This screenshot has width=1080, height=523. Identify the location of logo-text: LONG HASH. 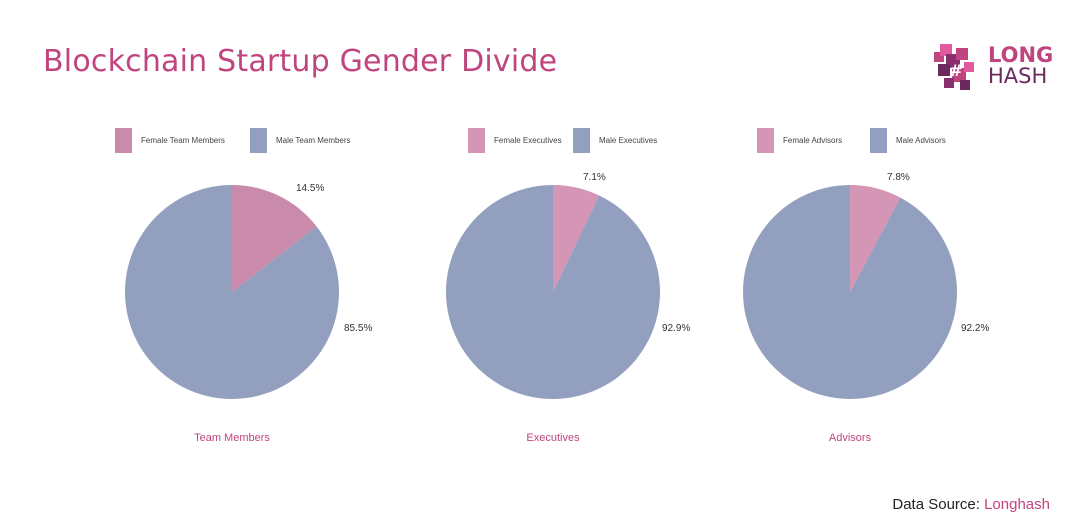
(1020, 66).